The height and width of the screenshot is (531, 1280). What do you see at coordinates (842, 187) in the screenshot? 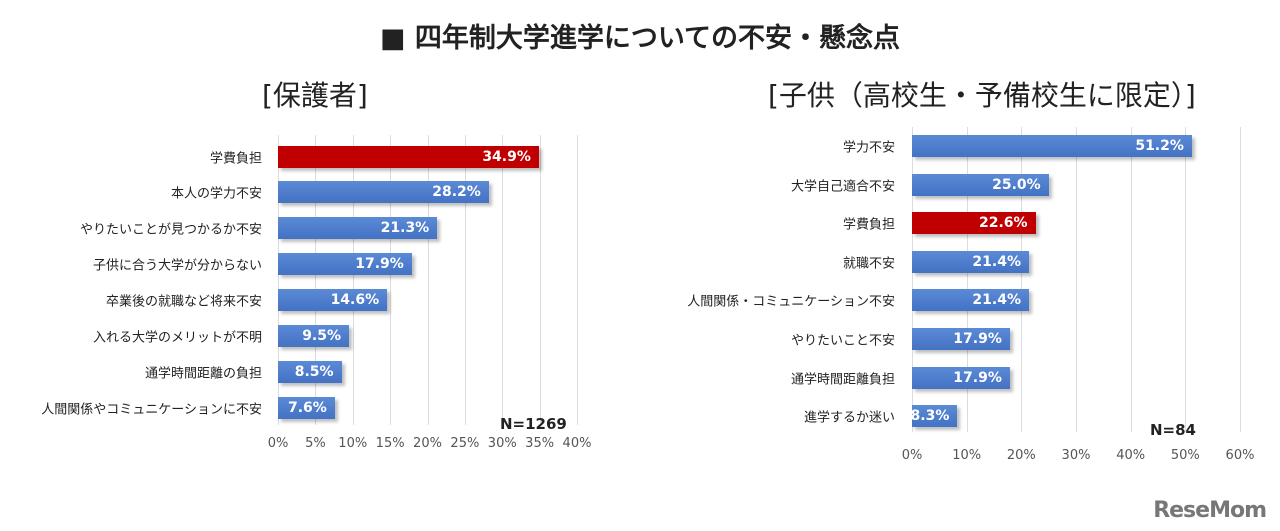
I see `category-label: 大学自己適合不安` at bounding box center [842, 187].